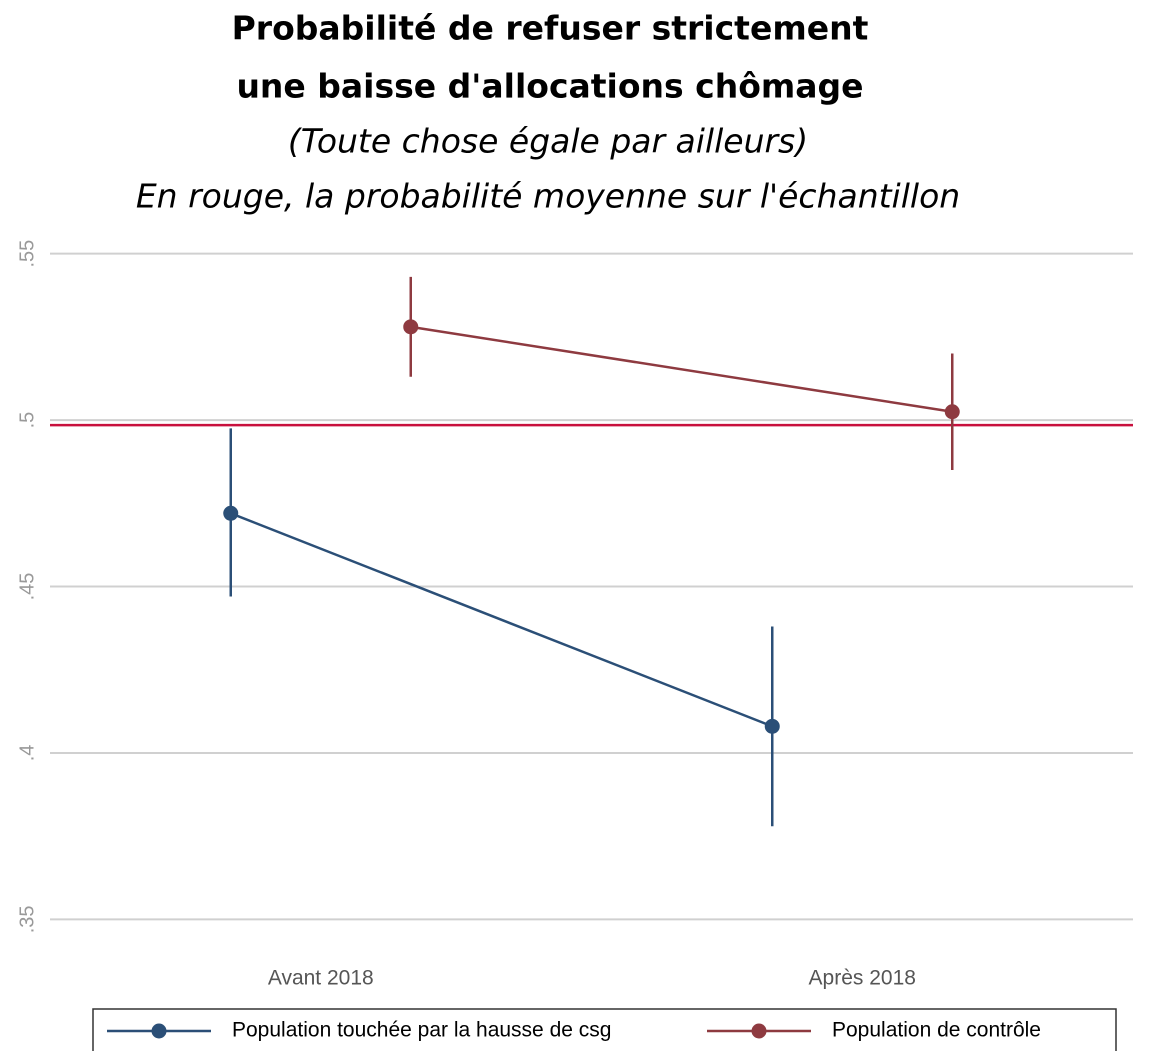  What do you see at coordinates (27, 587) in the screenshot?
I see `y-tick-label: .45` at bounding box center [27, 587].